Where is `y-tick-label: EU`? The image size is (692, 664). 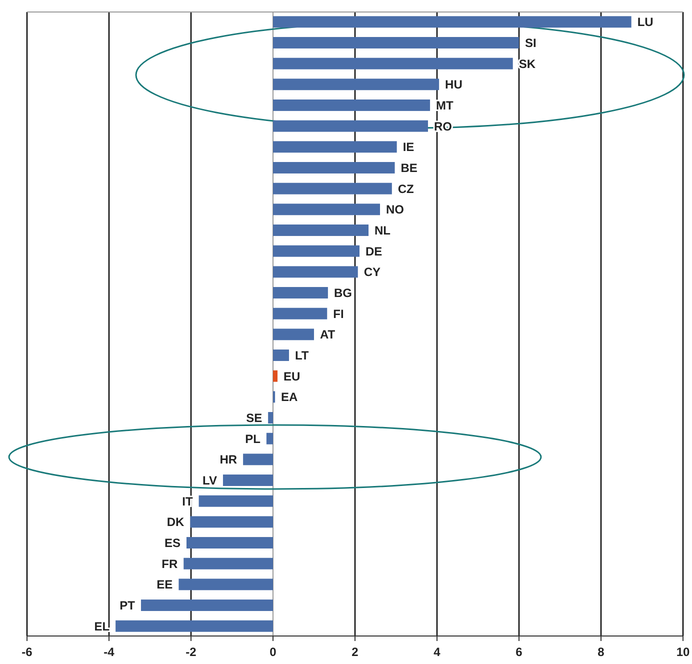
y-tick-label: EU is located at coordinates (292, 376).